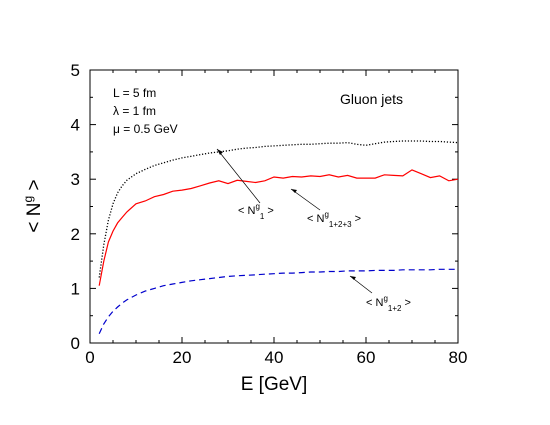  I want to click on arrow-n1, so click(238, 176).